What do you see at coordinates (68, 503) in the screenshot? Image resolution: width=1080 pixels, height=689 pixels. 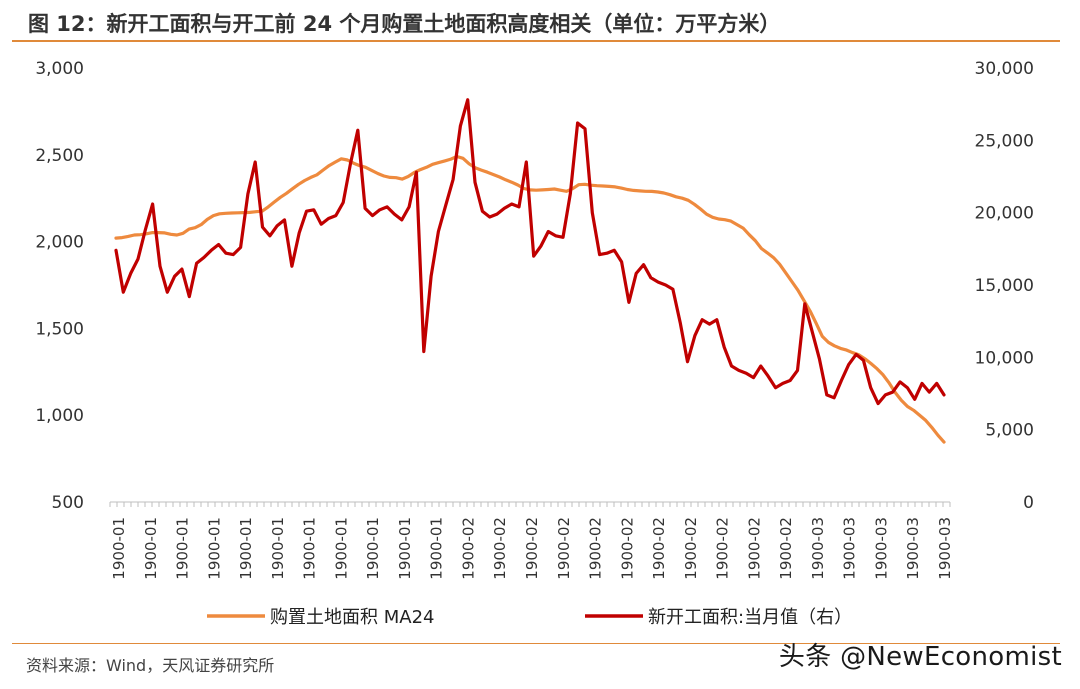 I see `y-left-tick-label: 500` at bounding box center [68, 503].